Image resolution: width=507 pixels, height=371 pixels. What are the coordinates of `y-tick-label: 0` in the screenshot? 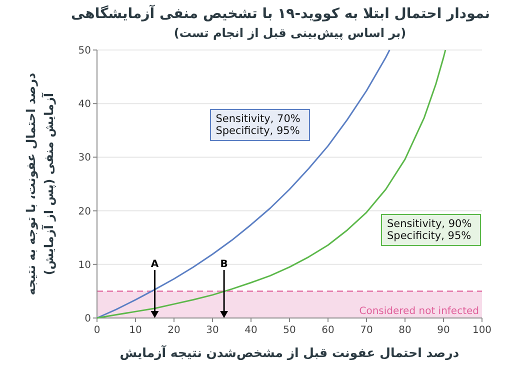 It's located at (87, 319).